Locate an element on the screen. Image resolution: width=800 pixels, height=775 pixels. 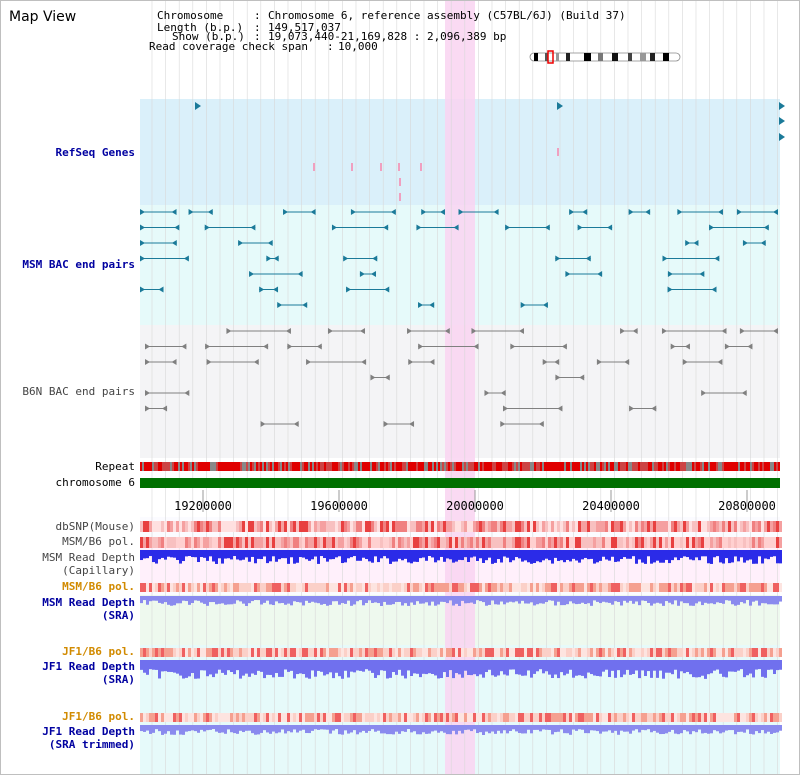
b6n-bac-label: B6N BAC end pairs is located at coordinates (78, 391).